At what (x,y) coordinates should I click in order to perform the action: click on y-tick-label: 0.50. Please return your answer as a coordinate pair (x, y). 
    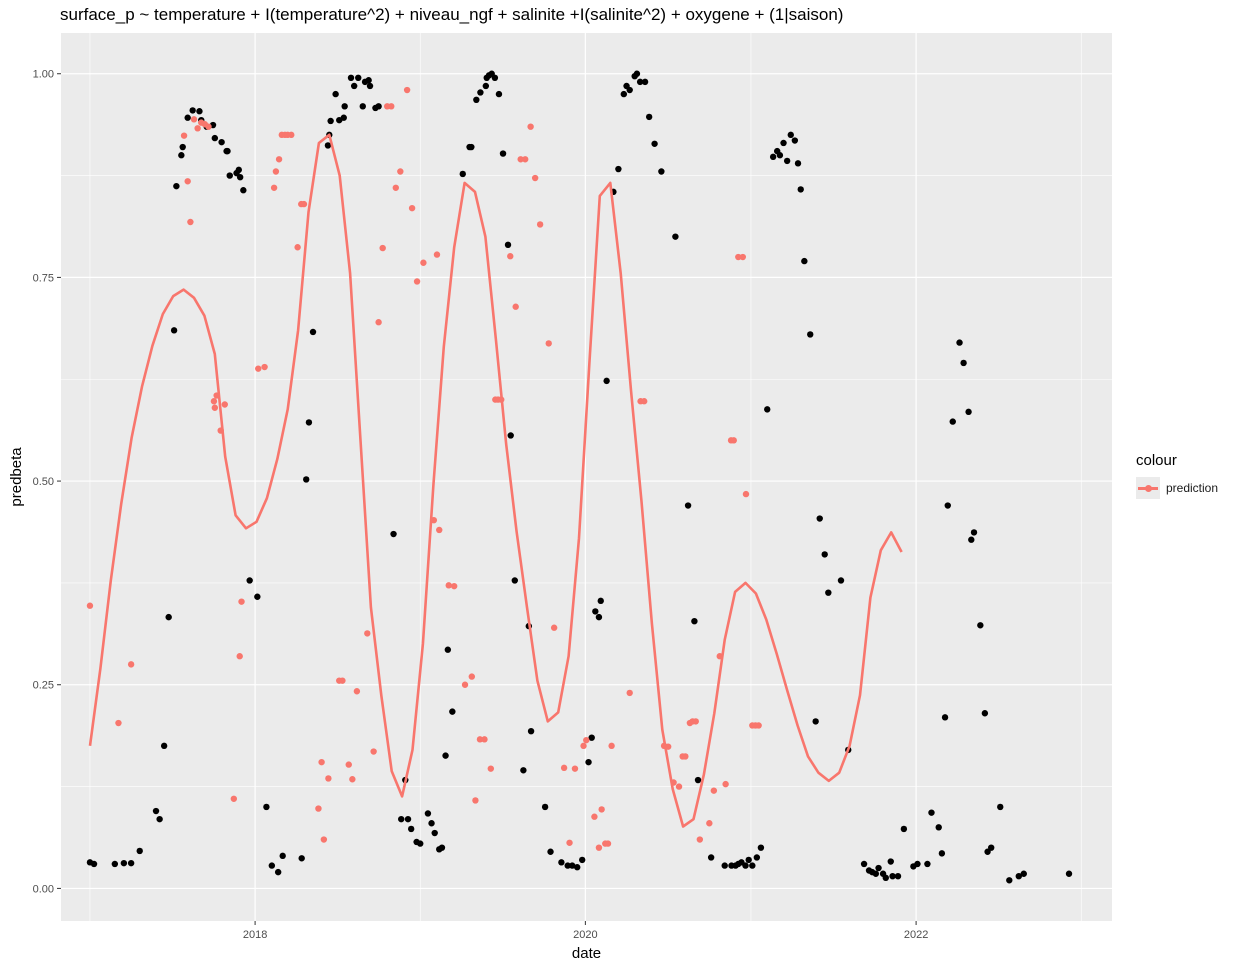
    Looking at the image, I should click on (43, 482).